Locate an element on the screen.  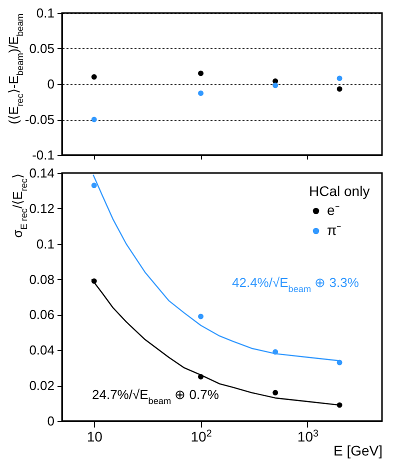
y-tick-label: 0.08 is located at coordinates (41, 279).